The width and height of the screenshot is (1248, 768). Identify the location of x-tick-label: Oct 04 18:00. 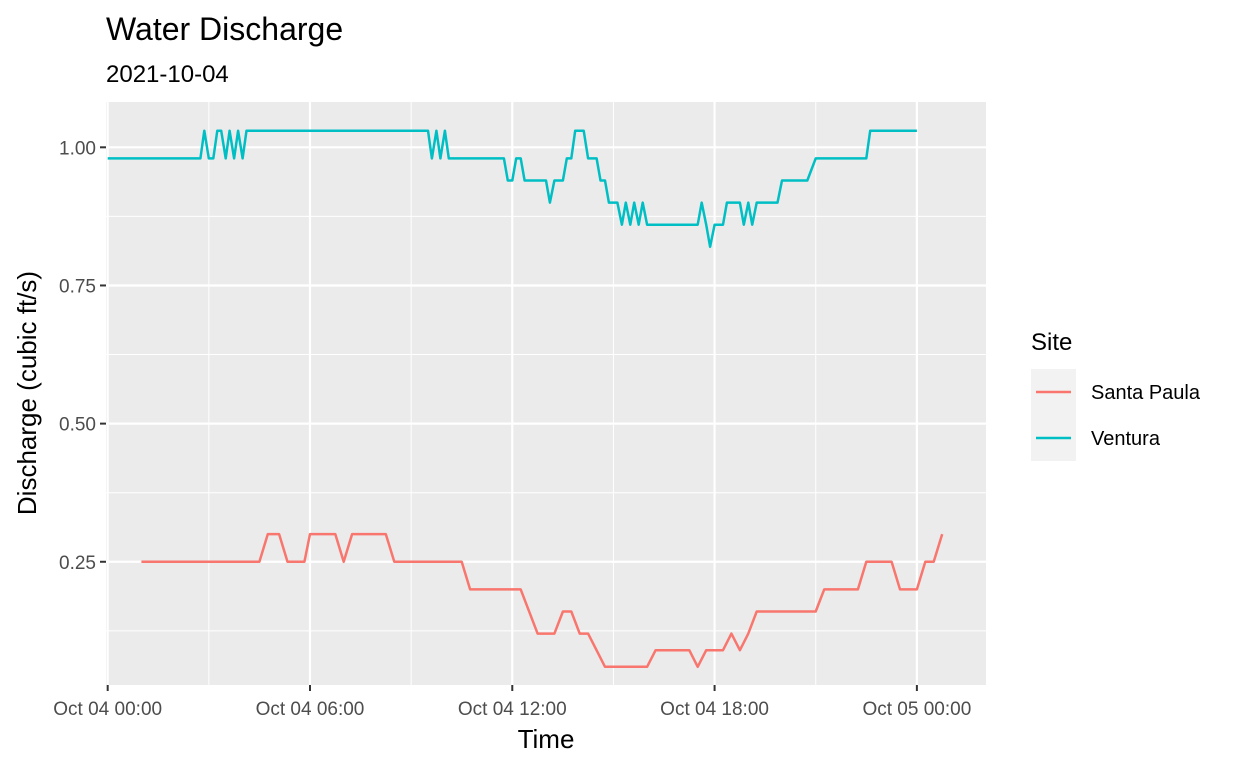
(714, 709).